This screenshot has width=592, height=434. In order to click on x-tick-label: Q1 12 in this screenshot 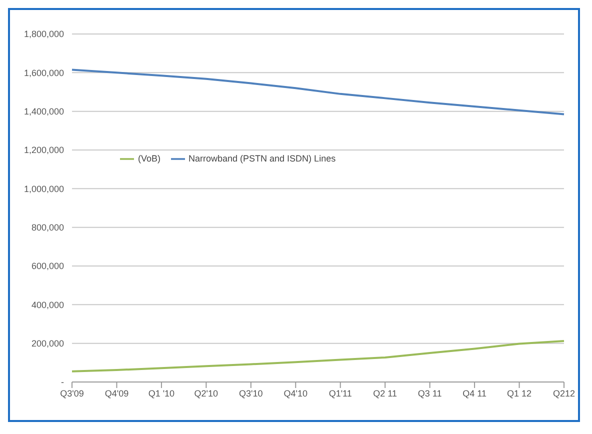, I will do `click(519, 393)`.